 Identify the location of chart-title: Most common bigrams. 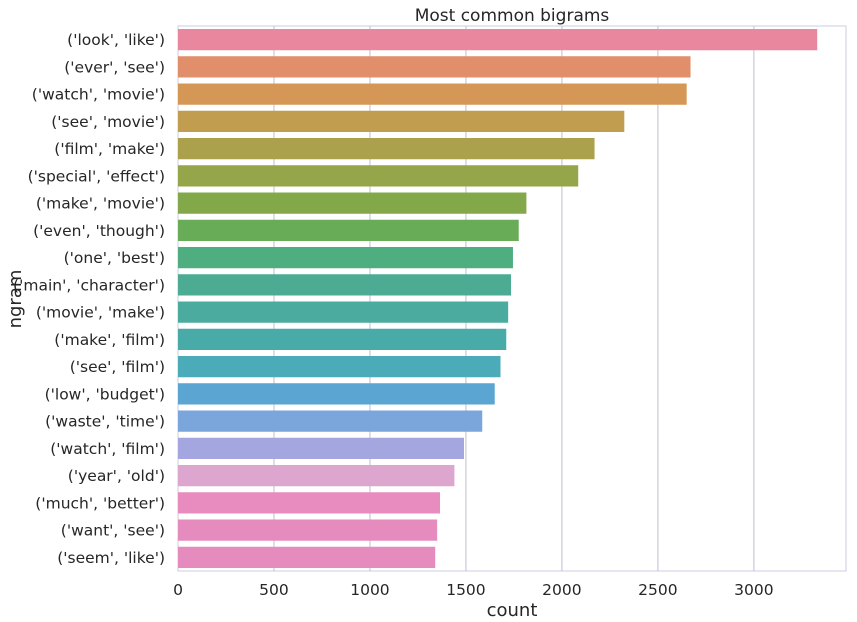
(512, 16).